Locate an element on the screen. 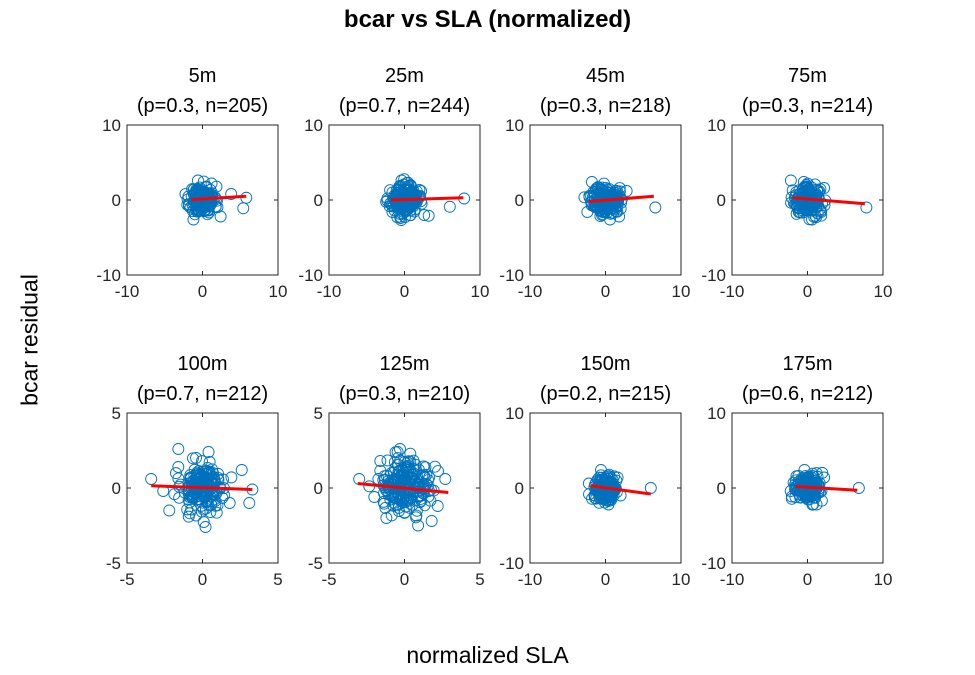 The height and width of the screenshot is (675, 975). subplot-8: 175m (p=0.6, n=212) -10 0 10 -10 0 10 is located at coordinates (796, 471).